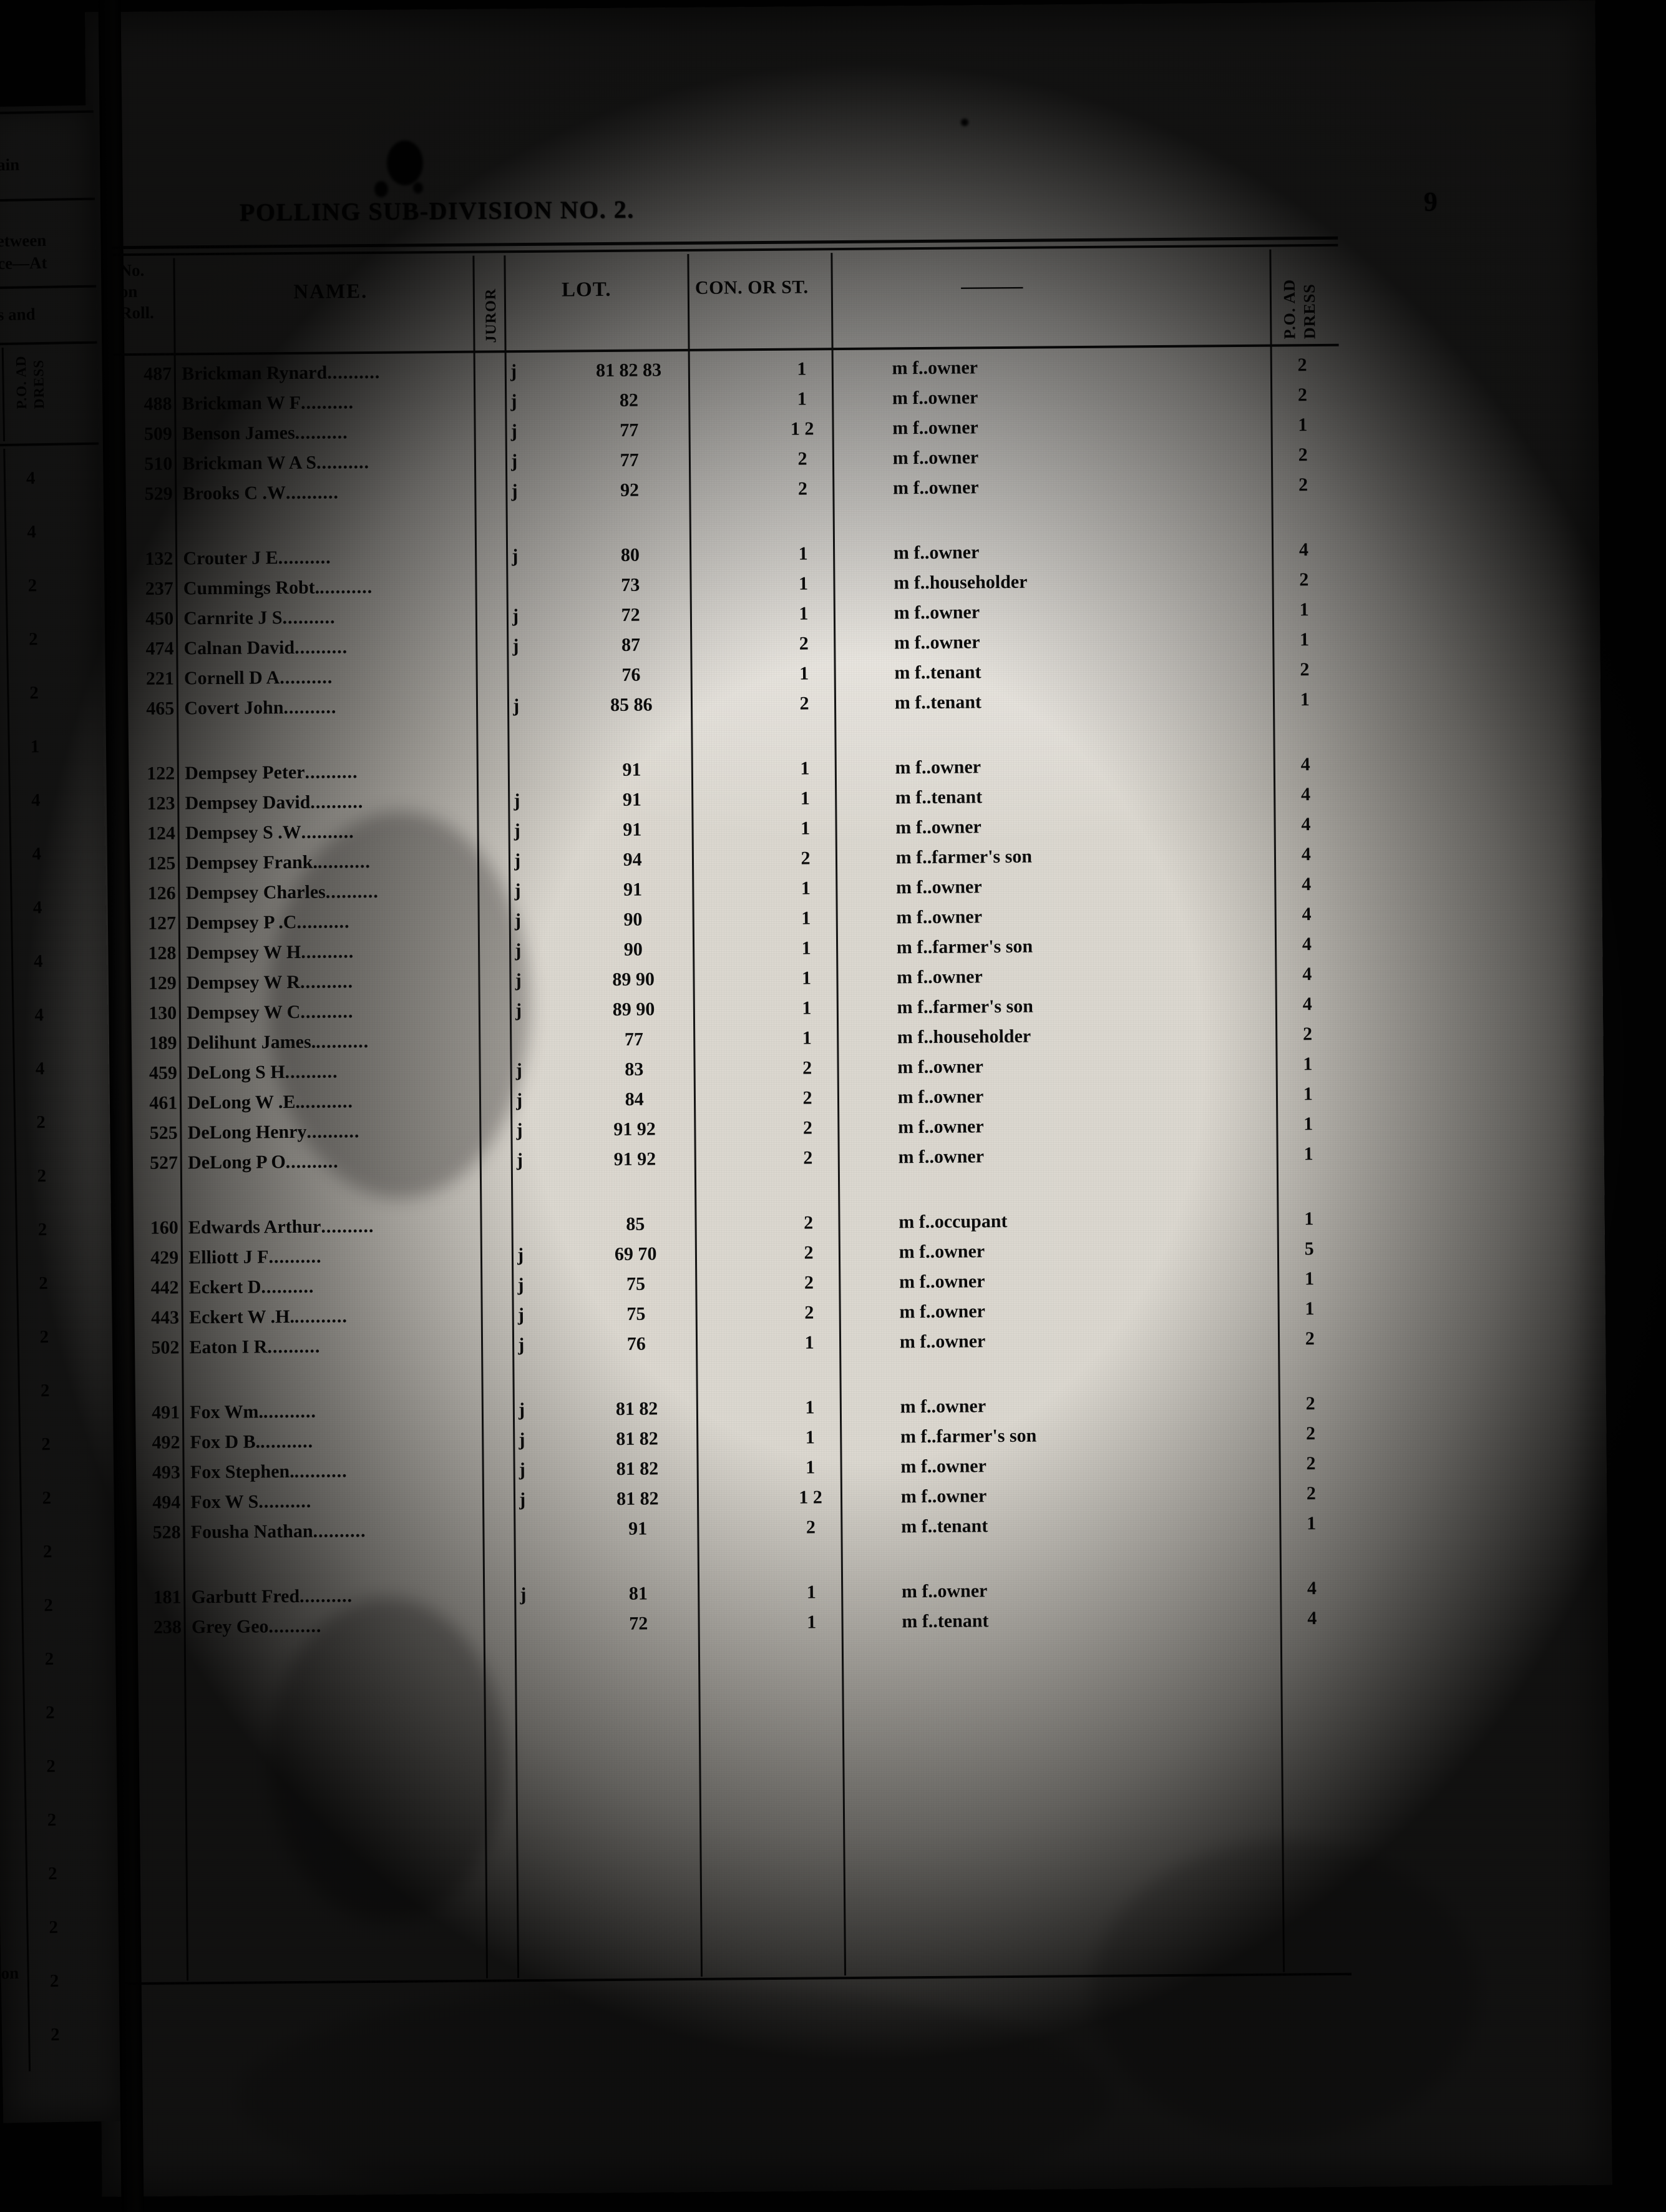 The image size is (1666, 2212). I want to click on dress-label: DRESS, so click(1309, 311).